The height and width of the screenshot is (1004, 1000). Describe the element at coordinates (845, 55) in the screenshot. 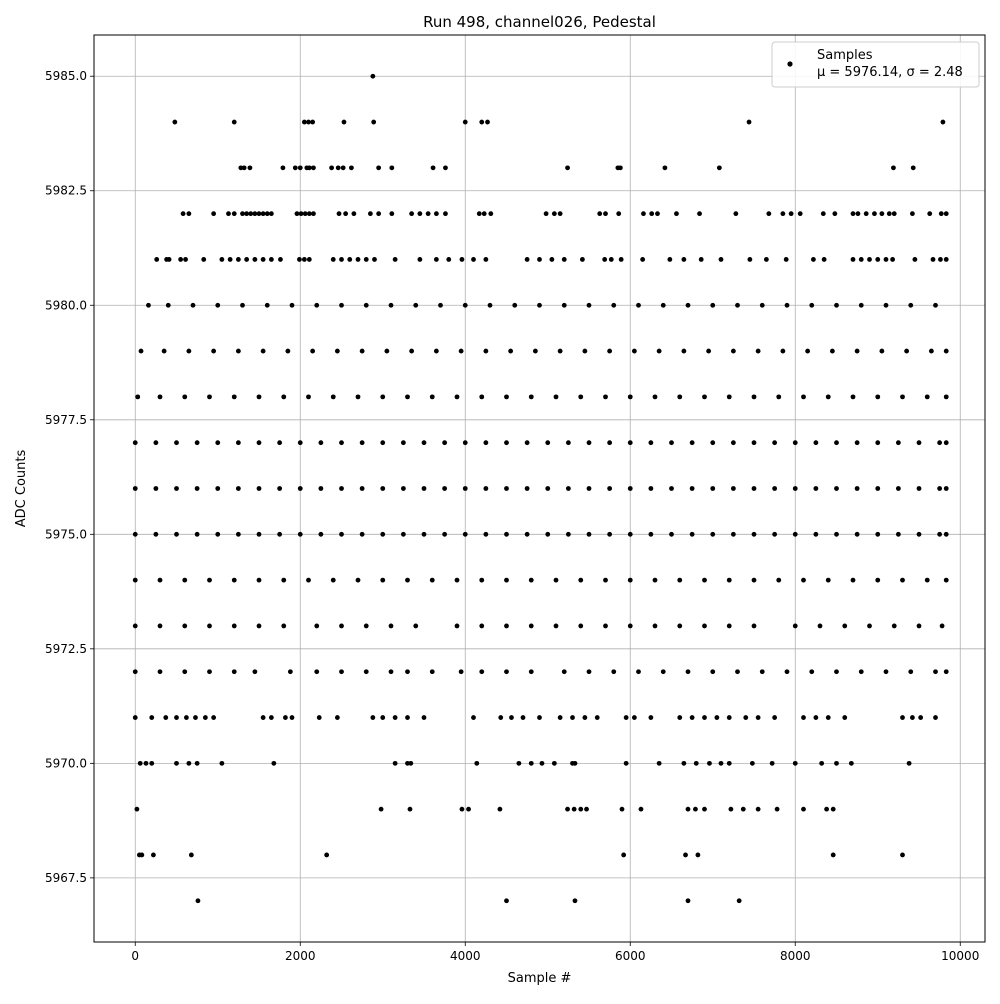

I see `legend-label: Samples` at that location.